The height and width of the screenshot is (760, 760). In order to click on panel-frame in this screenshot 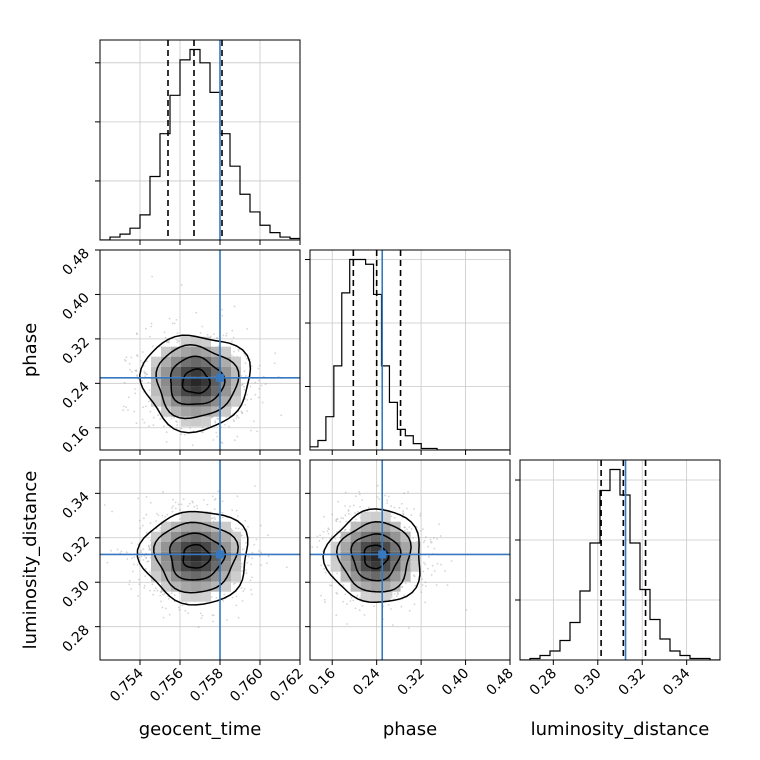, I will do `click(410, 350)`.